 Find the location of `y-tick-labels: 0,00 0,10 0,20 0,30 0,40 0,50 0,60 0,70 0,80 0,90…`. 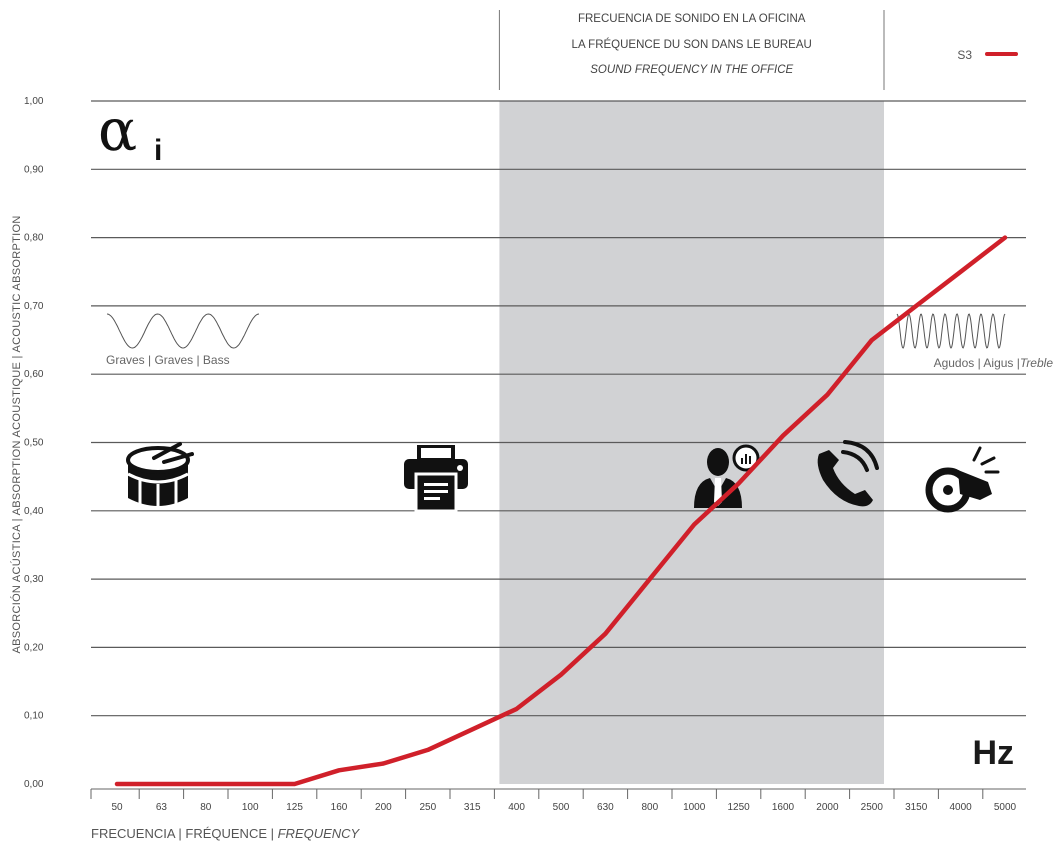

y-tick-labels: 0,00 0,10 0,20 0,30 0,40 0,50 0,60 0,70 0,80 0,90… is located at coordinates (34, 443).